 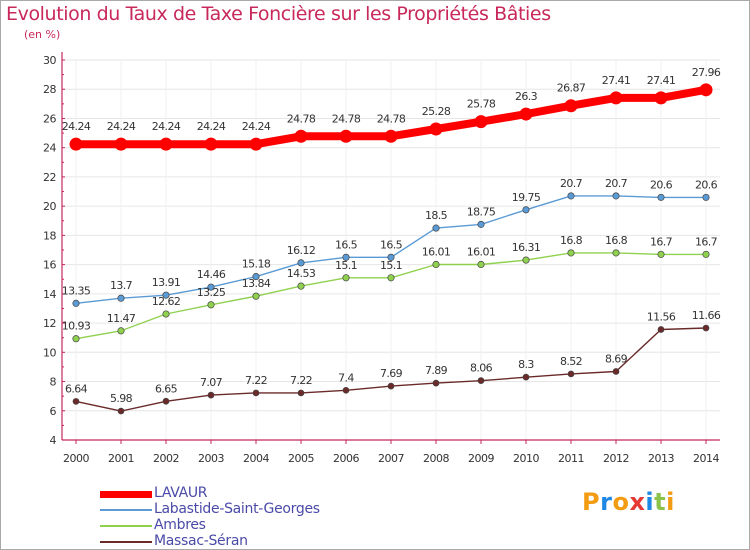 What do you see at coordinates (49, 60) in the screenshot?
I see `y-tick-label: 30` at bounding box center [49, 60].